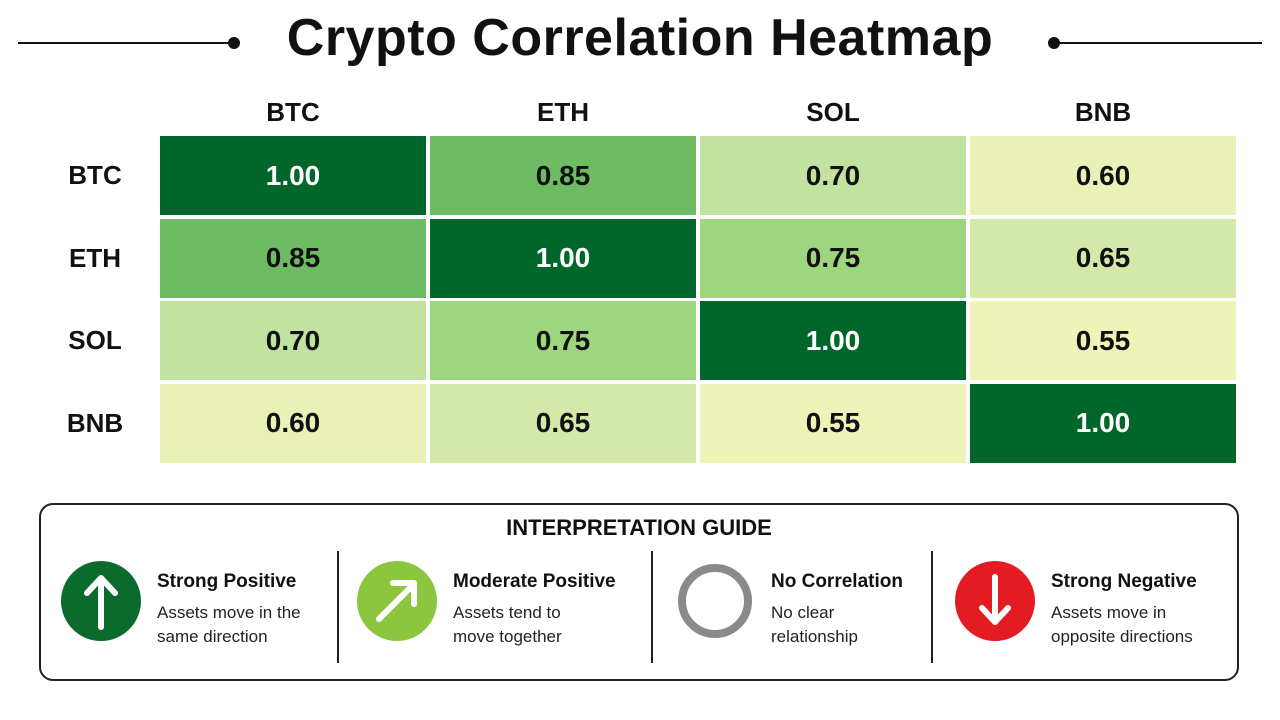 The image size is (1280, 720). What do you see at coordinates (212, 636) in the screenshot?
I see `guide-description-line: same direction` at bounding box center [212, 636].